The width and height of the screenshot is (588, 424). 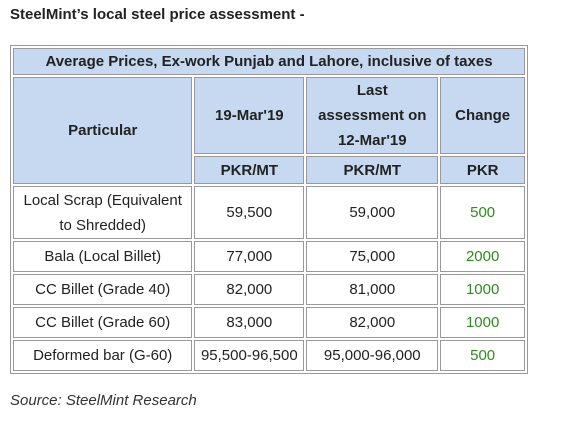 I want to click on column-header: Change, so click(x=482, y=115).